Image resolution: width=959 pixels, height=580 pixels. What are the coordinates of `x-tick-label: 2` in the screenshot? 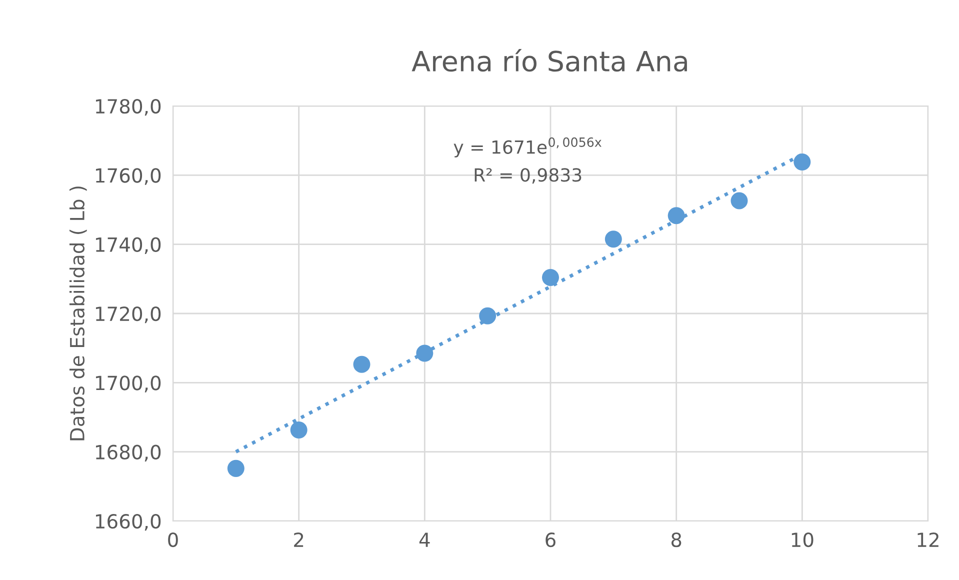 It's located at (299, 539).